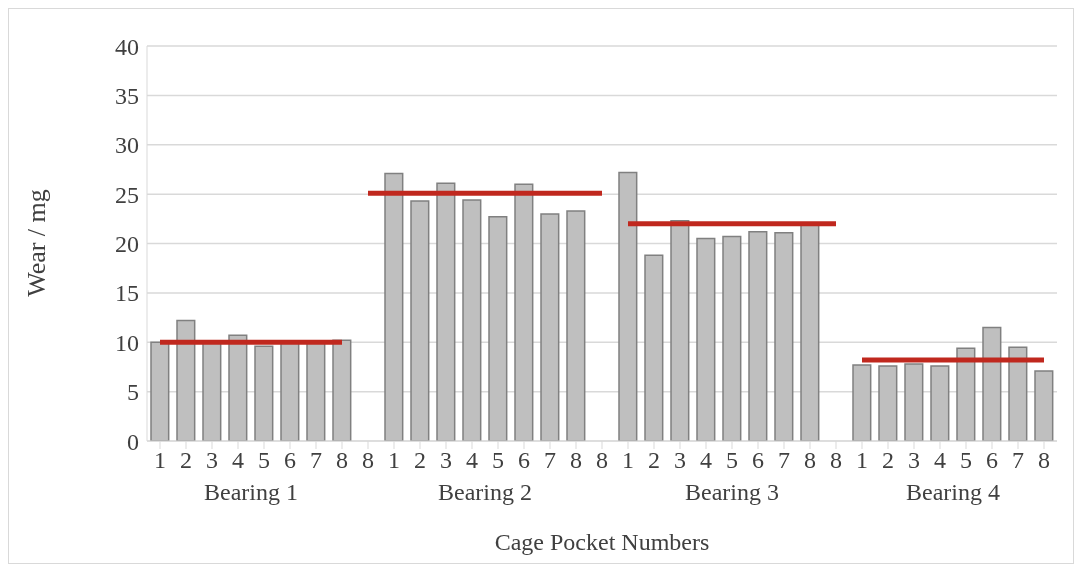 This screenshot has width=1080, height=570. What do you see at coordinates (732, 492) in the screenshot?
I see `text: Bearing 3` at bounding box center [732, 492].